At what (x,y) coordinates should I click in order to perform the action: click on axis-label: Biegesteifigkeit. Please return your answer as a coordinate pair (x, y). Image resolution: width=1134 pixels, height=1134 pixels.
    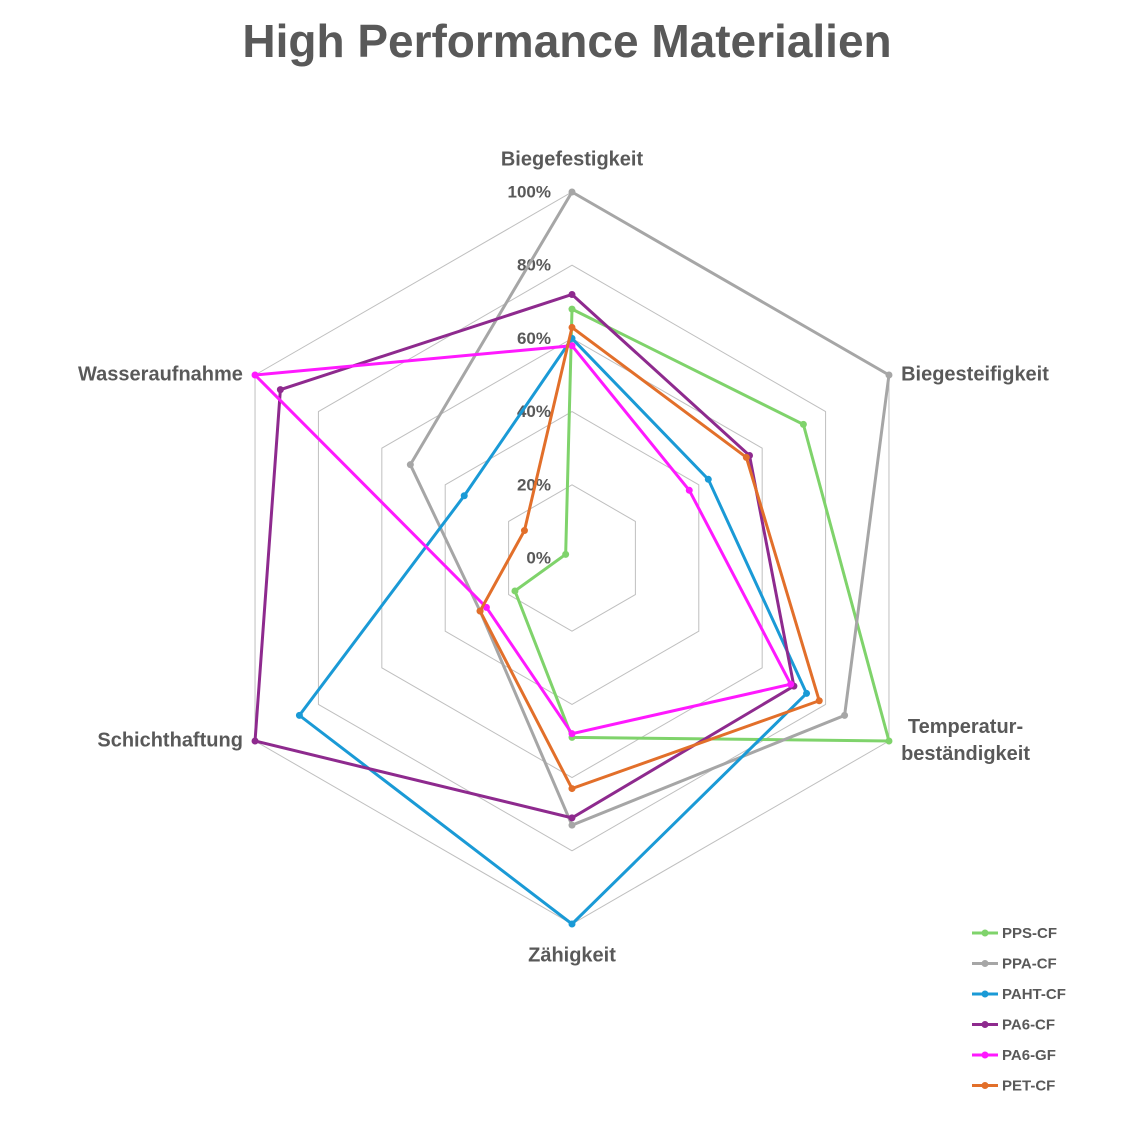
    Looking at the image, I should click on (975, 374).